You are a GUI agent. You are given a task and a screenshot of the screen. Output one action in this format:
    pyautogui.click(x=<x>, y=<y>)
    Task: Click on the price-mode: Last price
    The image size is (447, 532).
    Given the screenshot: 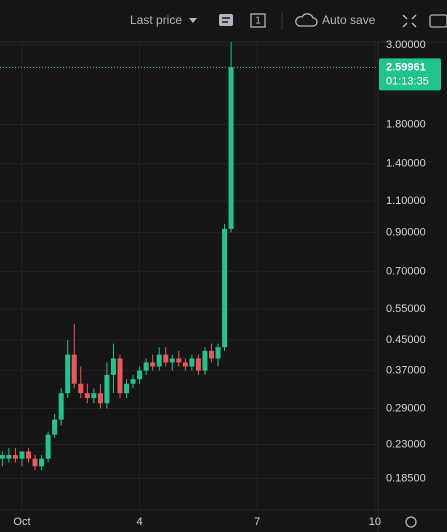 What is the action you would take?
    pyautogui.click(x=156, y=20)
    